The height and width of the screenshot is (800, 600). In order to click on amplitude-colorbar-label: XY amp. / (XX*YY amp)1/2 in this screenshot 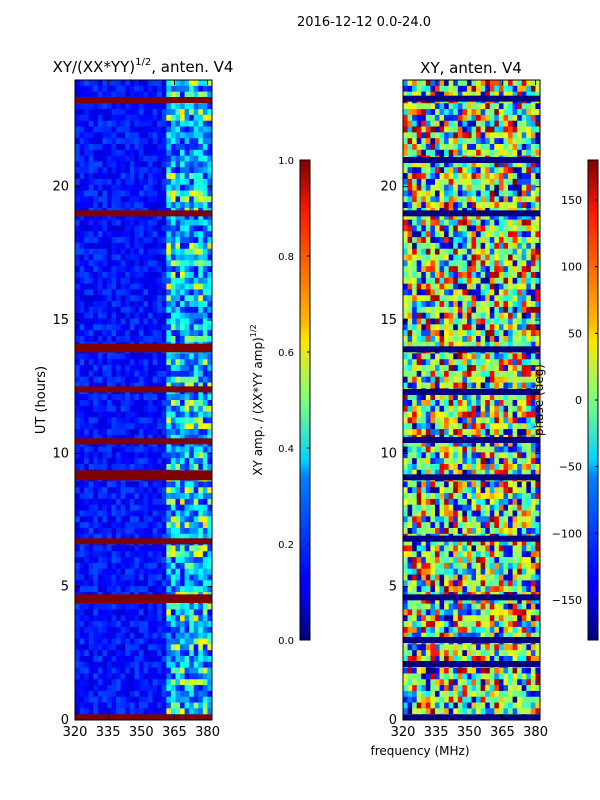, I will do `click(257, 399)`.